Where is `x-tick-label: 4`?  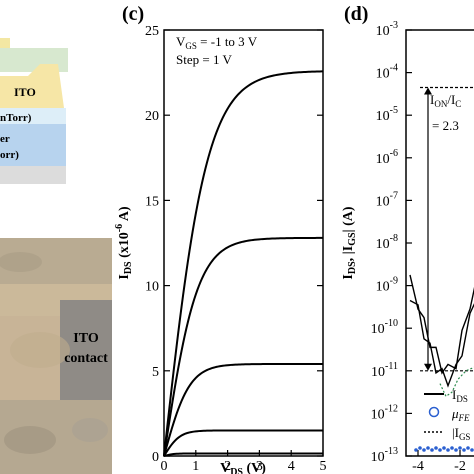 x-tick-label: 4 is located at coordinates (291, 466).